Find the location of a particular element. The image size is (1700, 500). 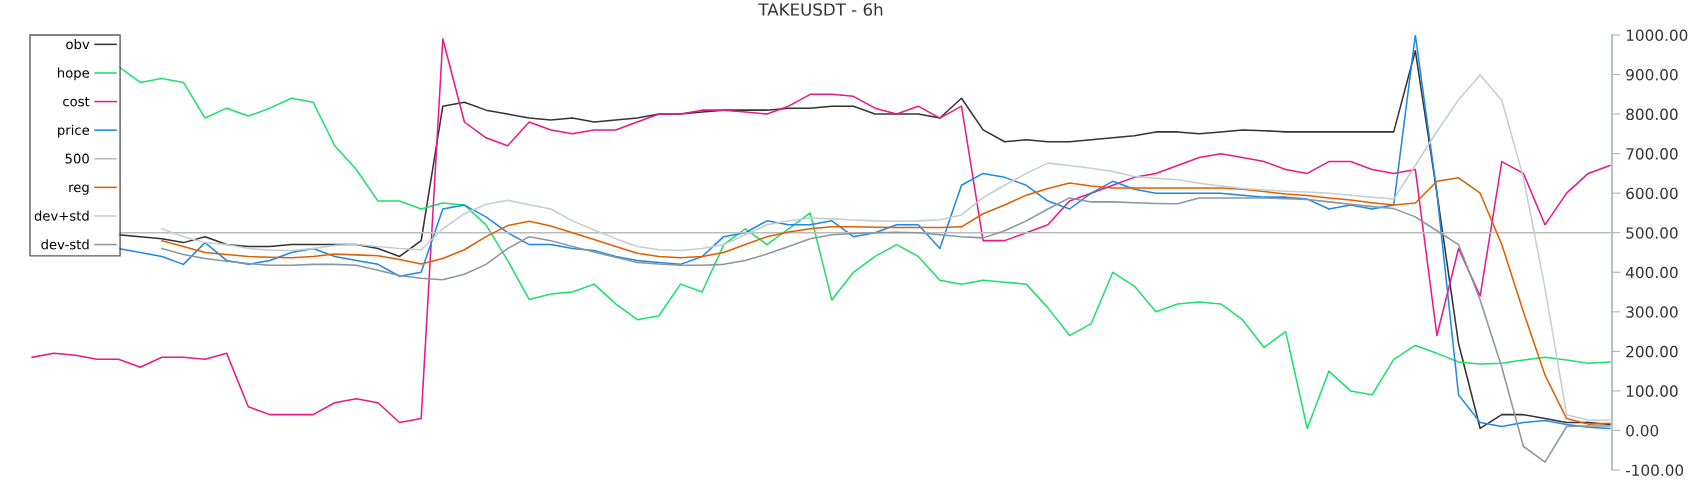

y-tick-label: -100.00 is located at coordinates (1654, 470).